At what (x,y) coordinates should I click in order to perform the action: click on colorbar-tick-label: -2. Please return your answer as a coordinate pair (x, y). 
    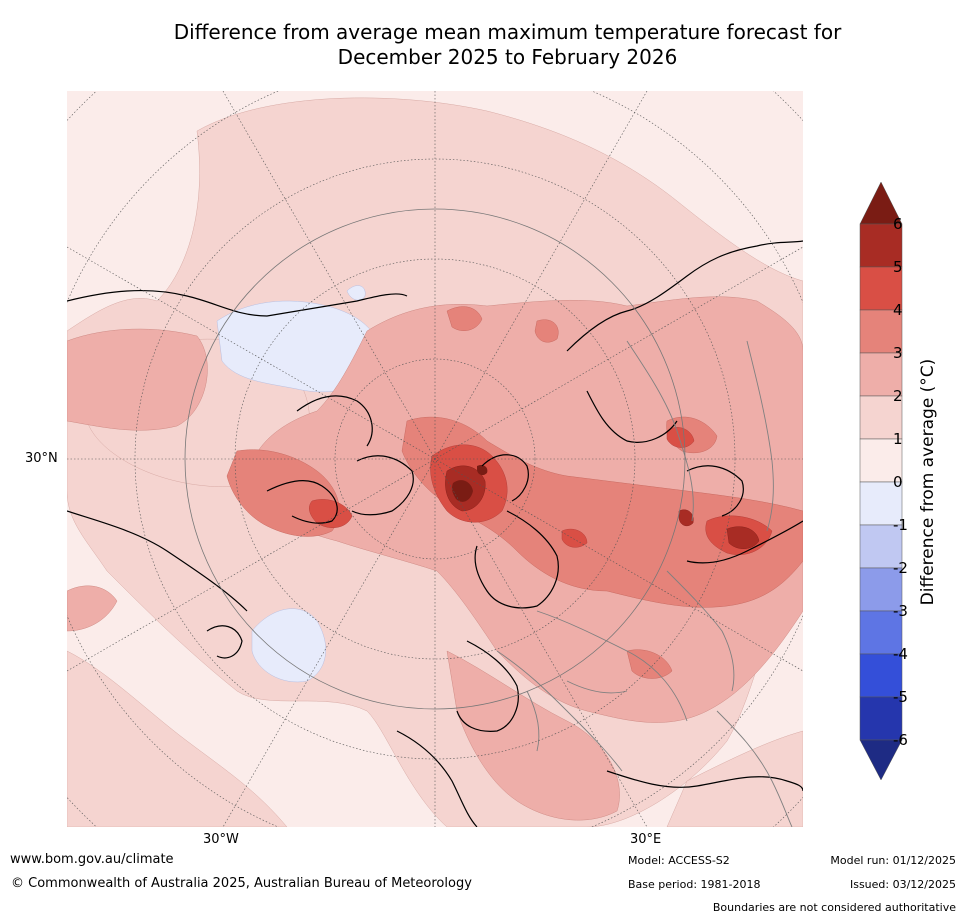
    Looking at the image, I should click on (900, 568).